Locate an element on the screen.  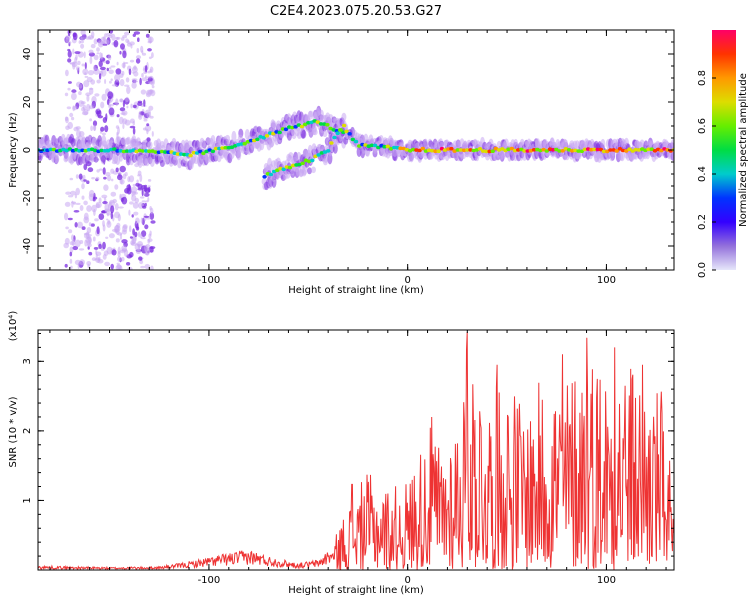
snr-multiplier-label: (x10⁴) is located at coordinates (13, 326).